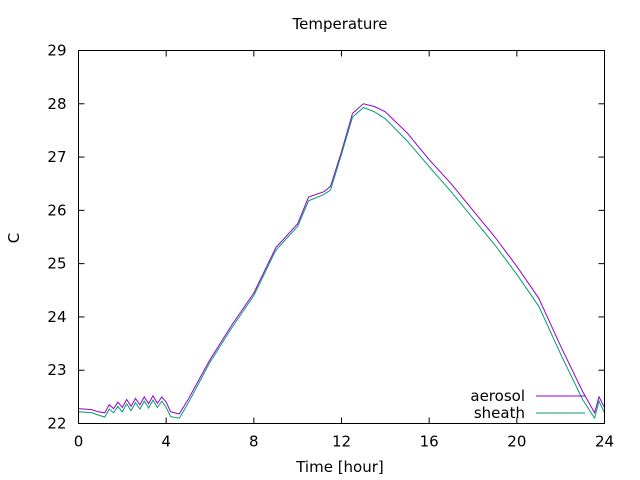  I want to click on x-tick-label: 8, so click(254, 442).